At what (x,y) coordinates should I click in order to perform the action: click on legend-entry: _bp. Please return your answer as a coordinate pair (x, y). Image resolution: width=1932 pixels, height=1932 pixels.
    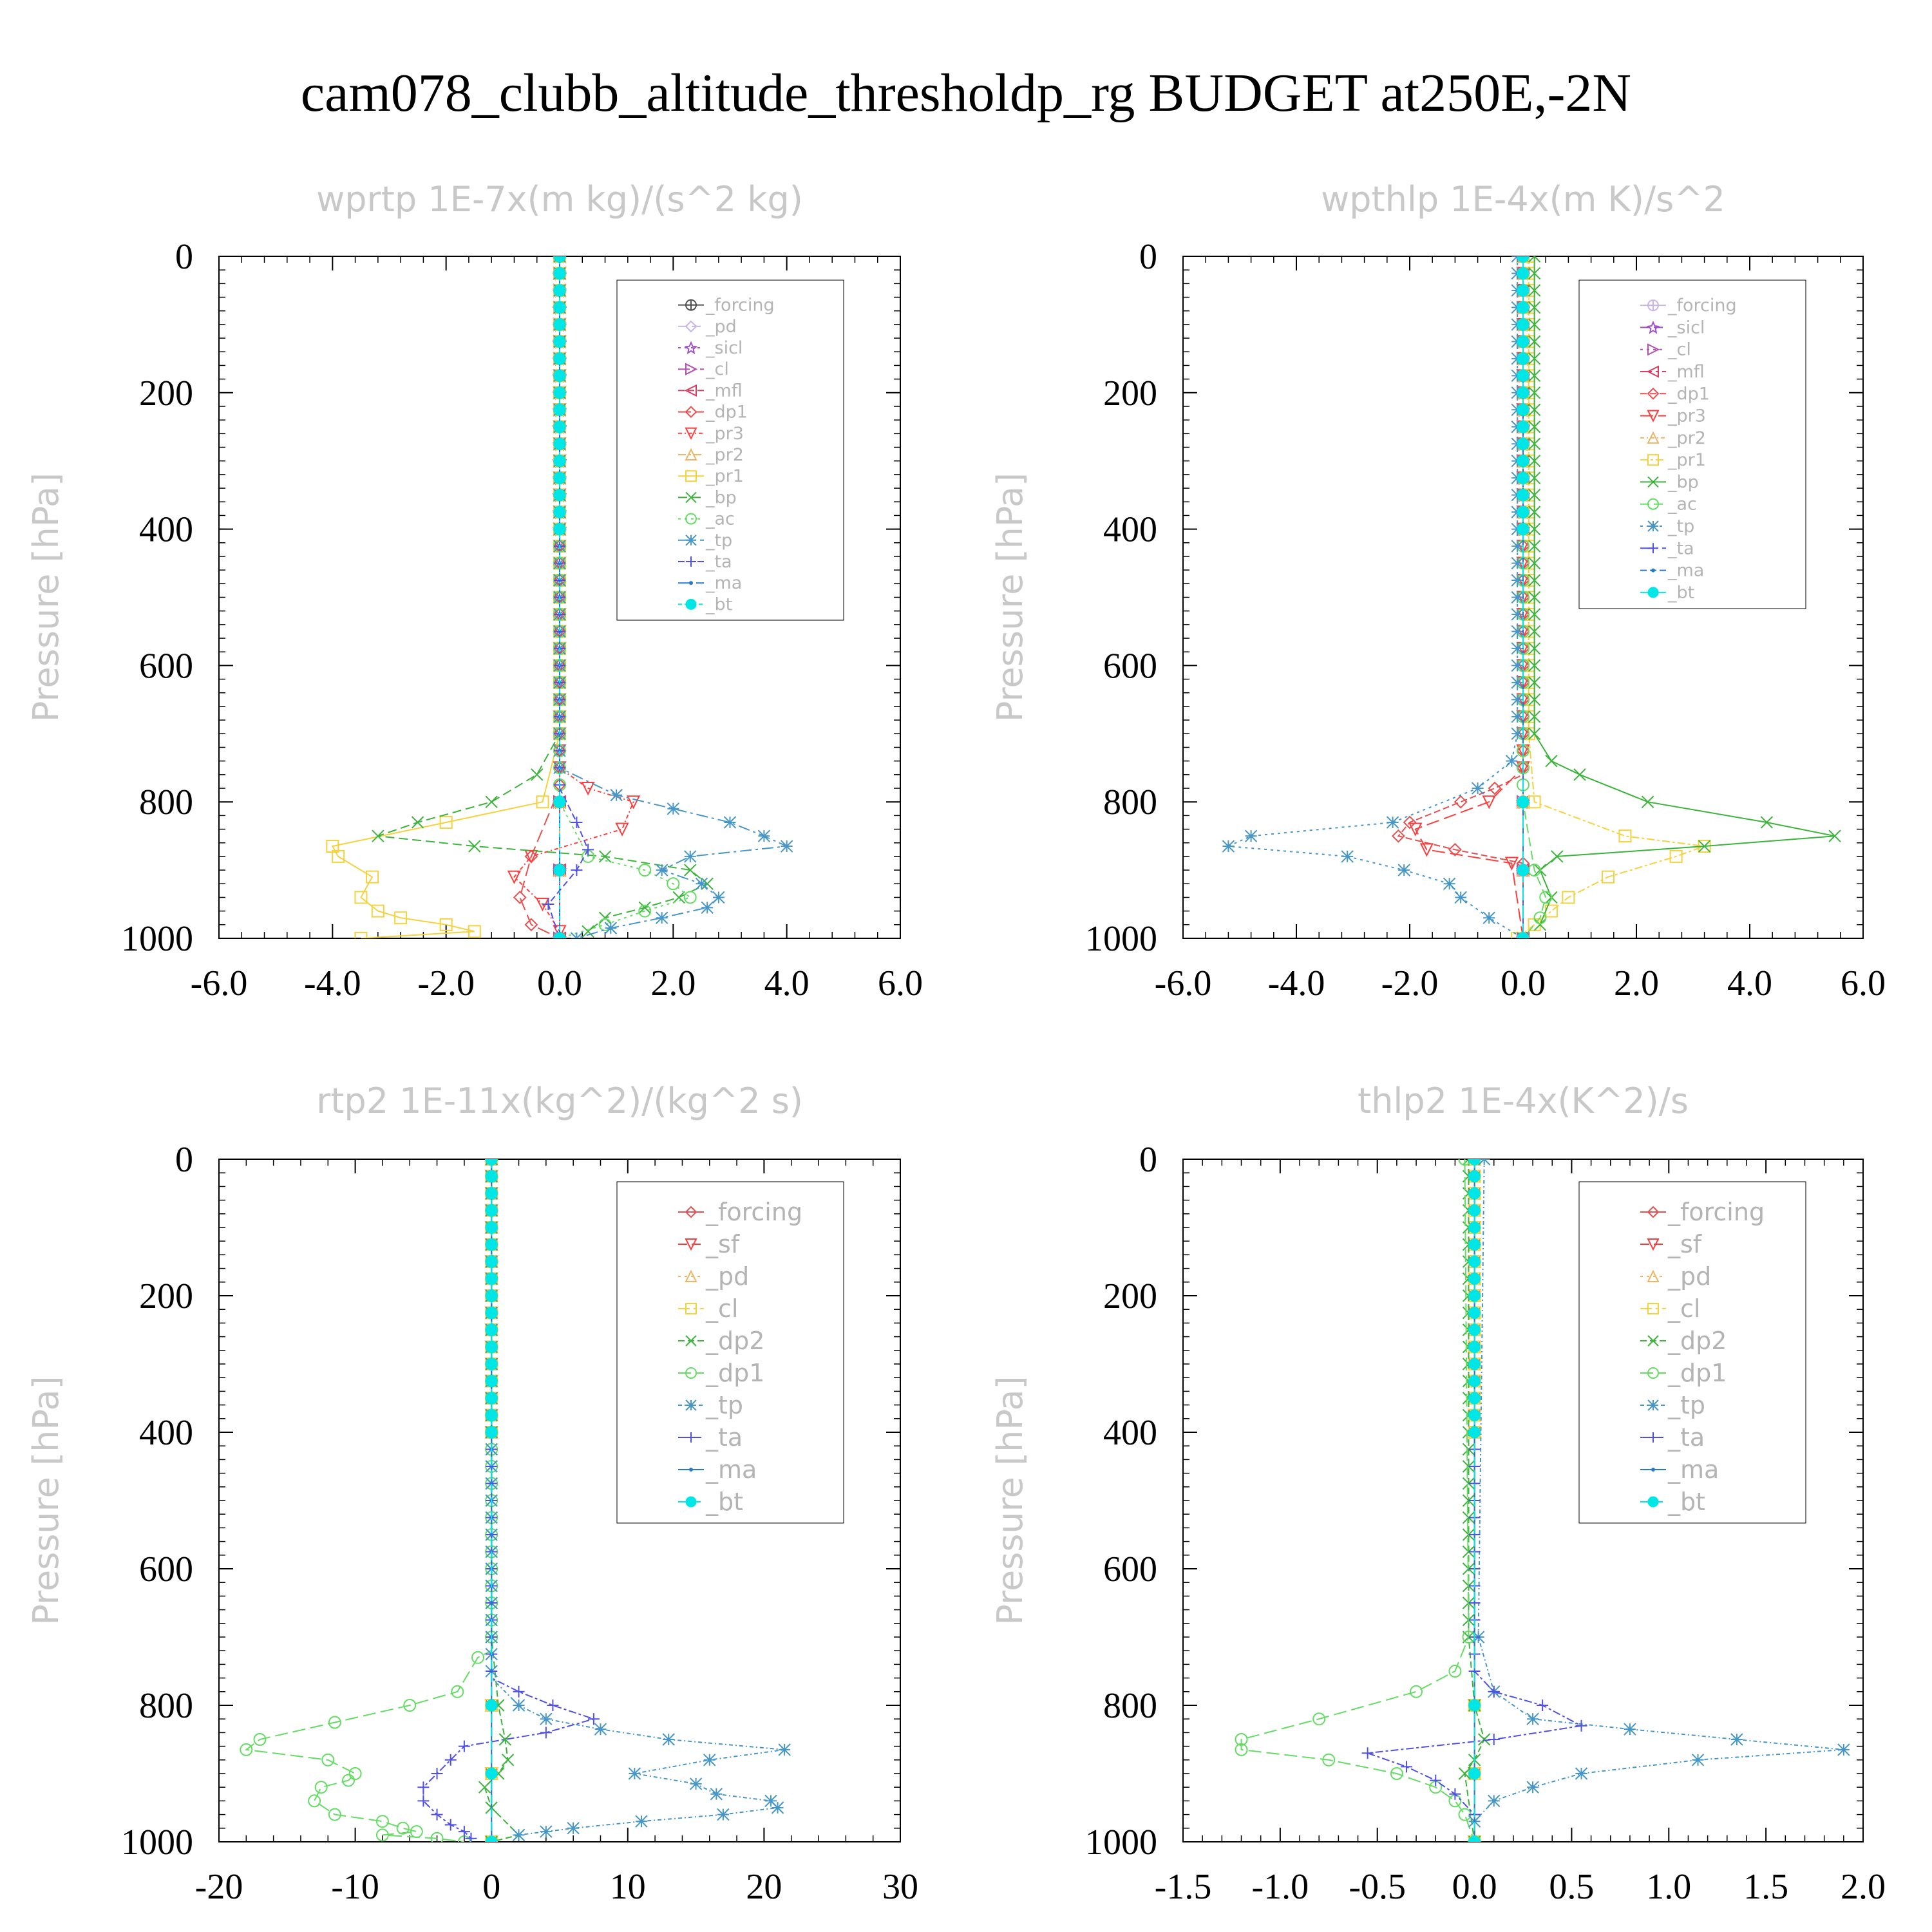
    Looking at the image, I should click on (708, 497).